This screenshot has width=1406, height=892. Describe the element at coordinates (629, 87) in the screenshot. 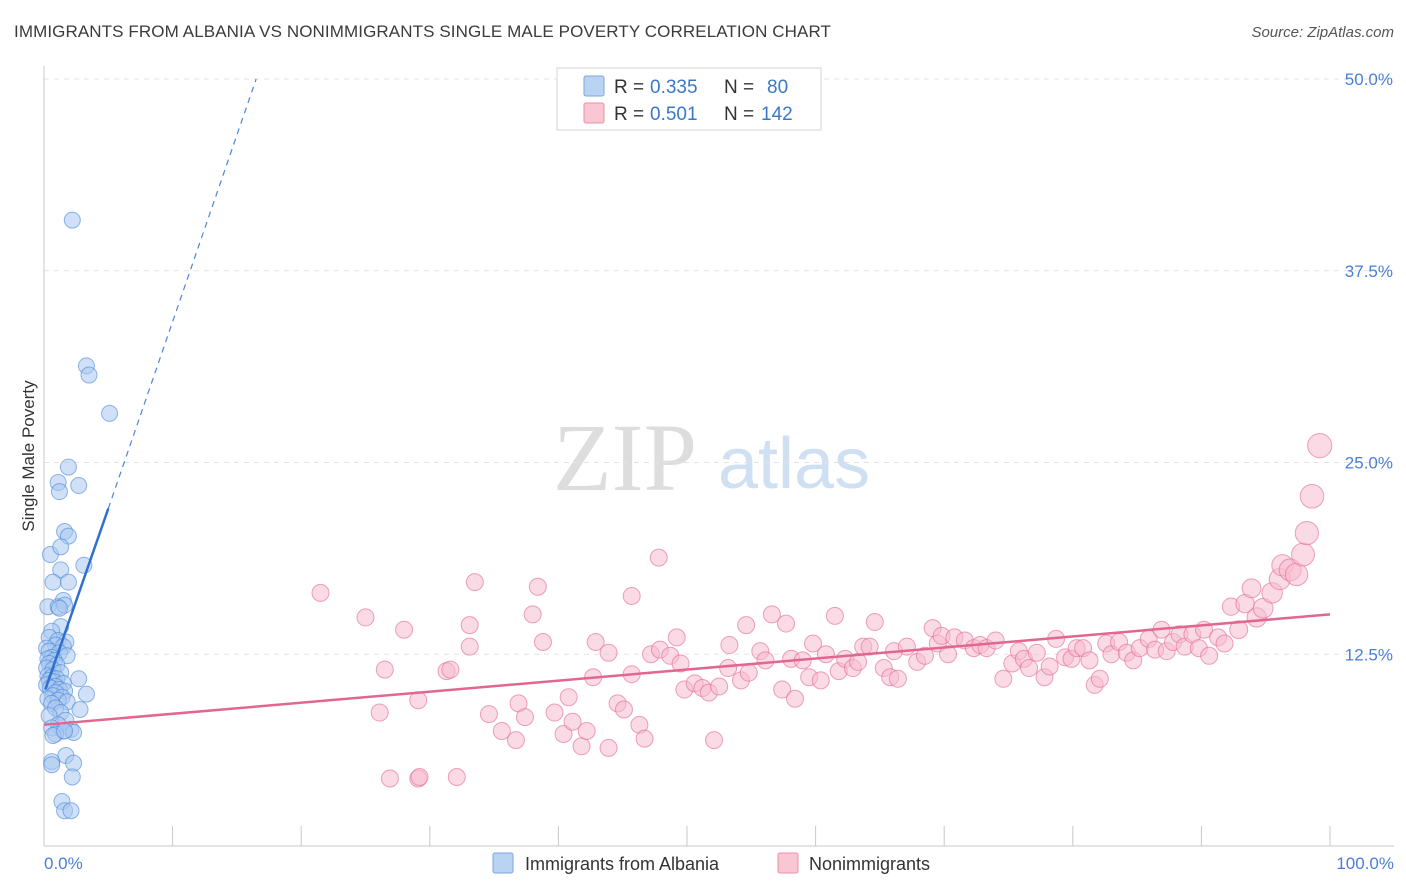

I see `legend-r-label-blue: R =` at that location.